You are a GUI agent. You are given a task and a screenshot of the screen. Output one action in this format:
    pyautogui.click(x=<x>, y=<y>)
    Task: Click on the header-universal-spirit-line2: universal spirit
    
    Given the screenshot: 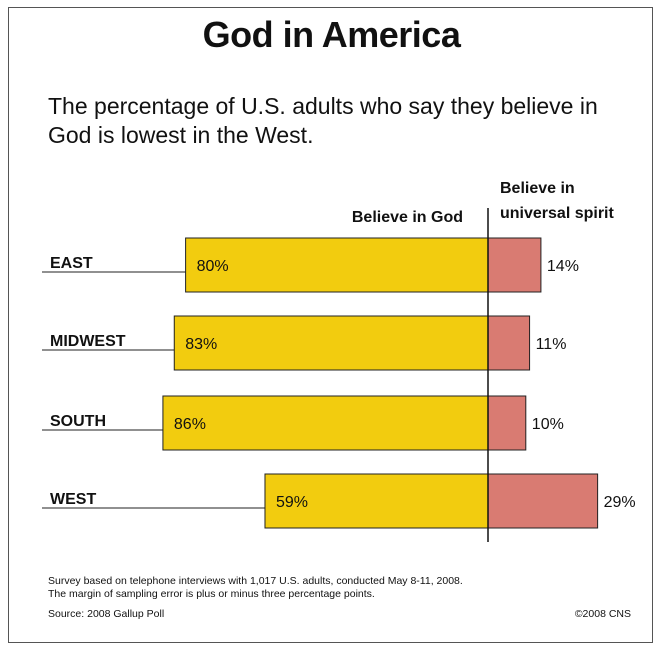 What is the action you would take?
    pyautogui.click(x=557, y=213)
    